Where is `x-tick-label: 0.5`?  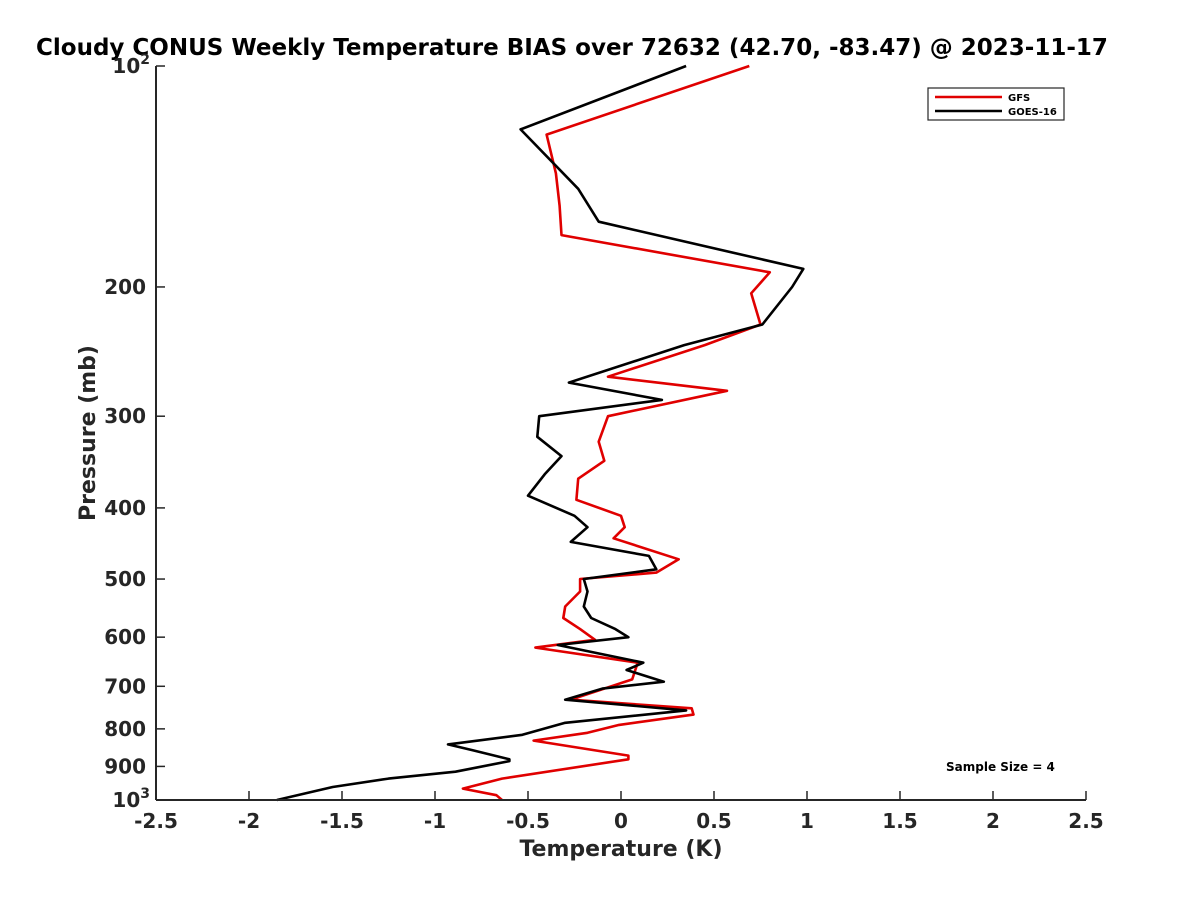 x-tick-label: 0.5 is located at coordinates (713, 821).